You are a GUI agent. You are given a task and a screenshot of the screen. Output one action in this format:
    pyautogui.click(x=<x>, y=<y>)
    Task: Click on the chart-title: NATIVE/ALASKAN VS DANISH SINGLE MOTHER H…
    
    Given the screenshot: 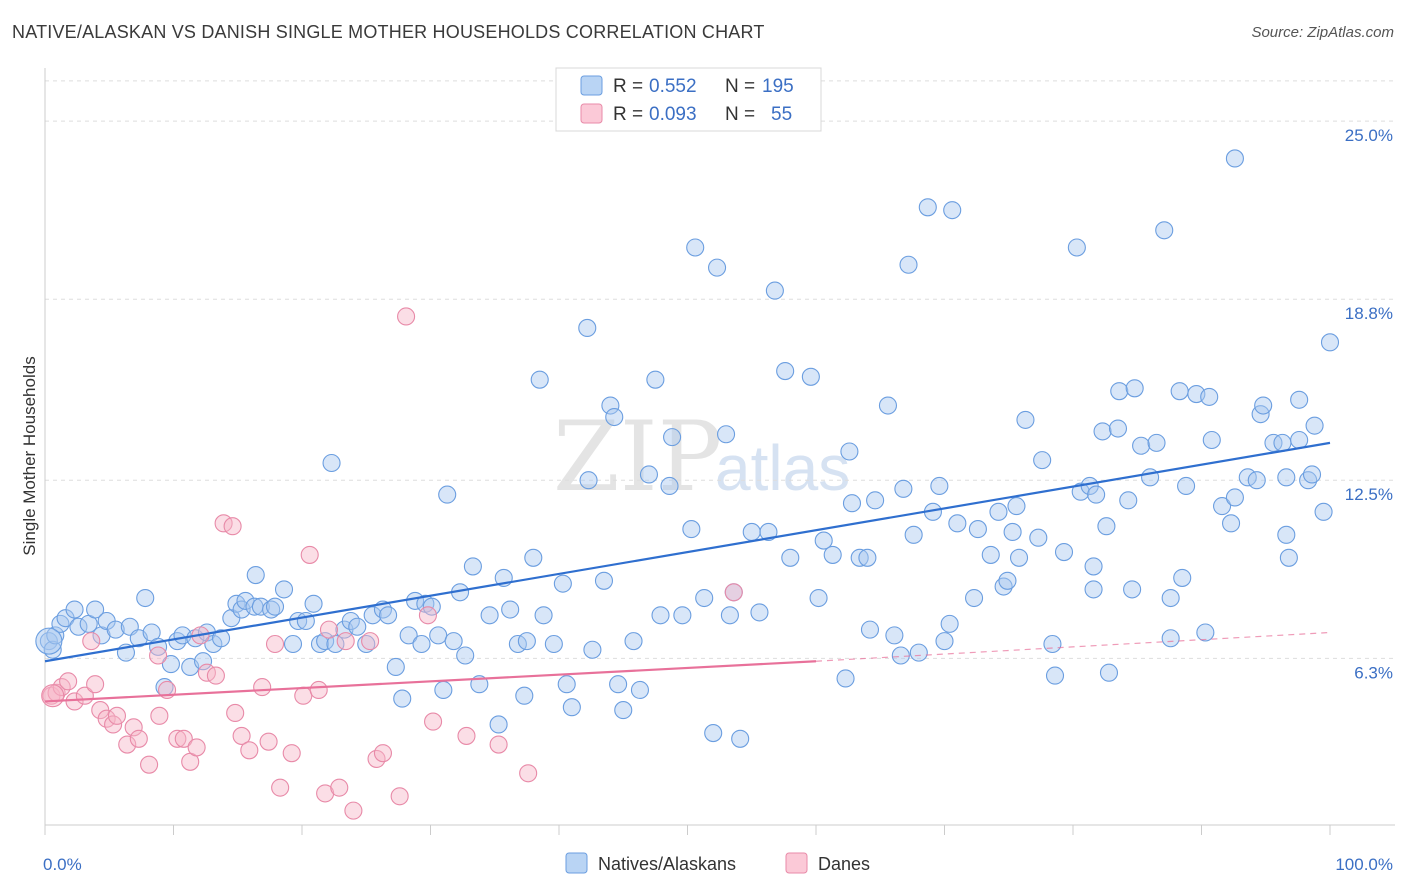 What is the action you would take?
    pyautogui.click(x=388, y=32)
    